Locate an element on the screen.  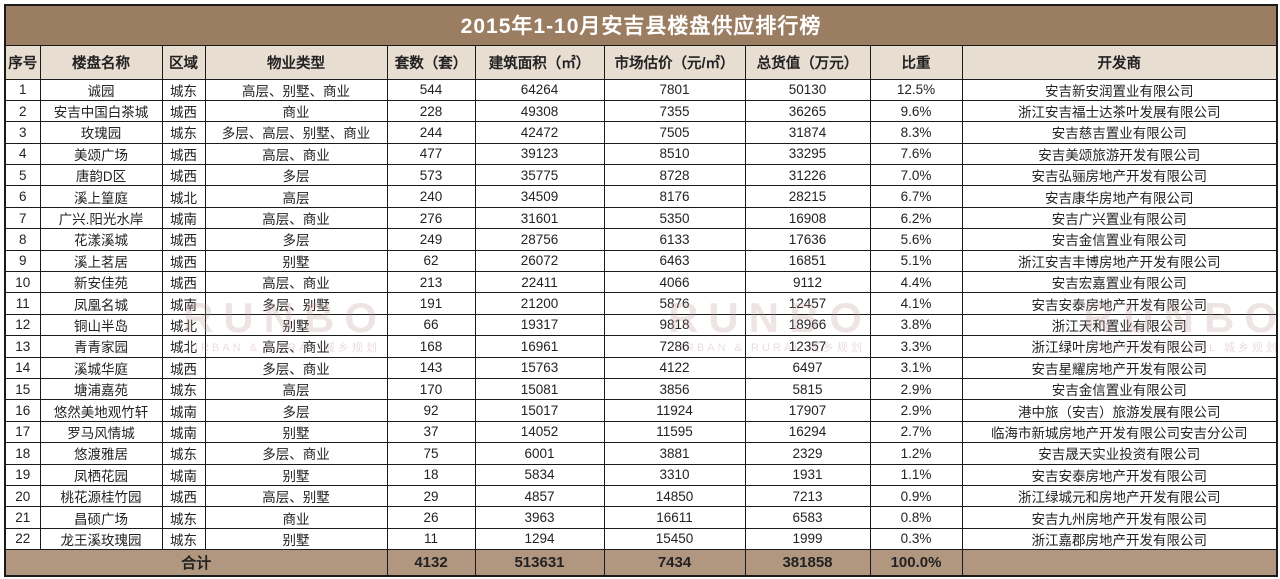
col-header-region: 区域 is located at coordinates (183, 62).